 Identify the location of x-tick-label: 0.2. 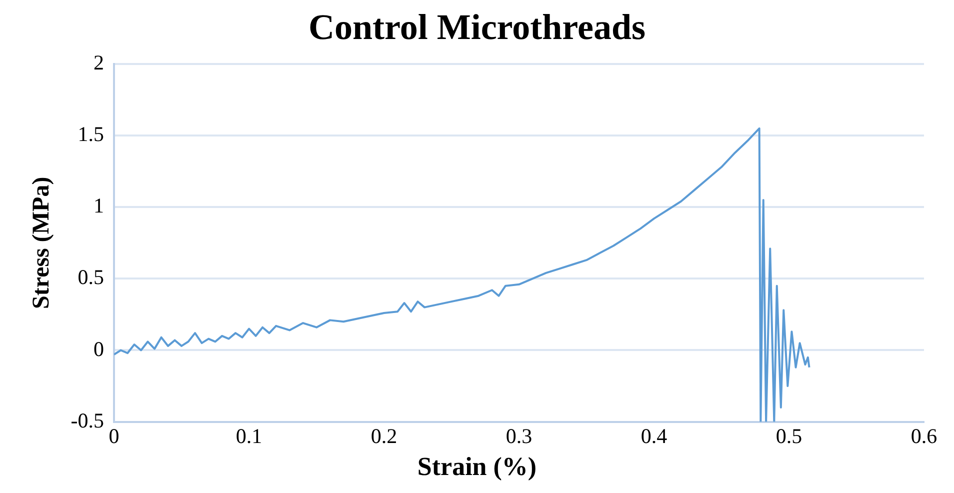
(384, 436).